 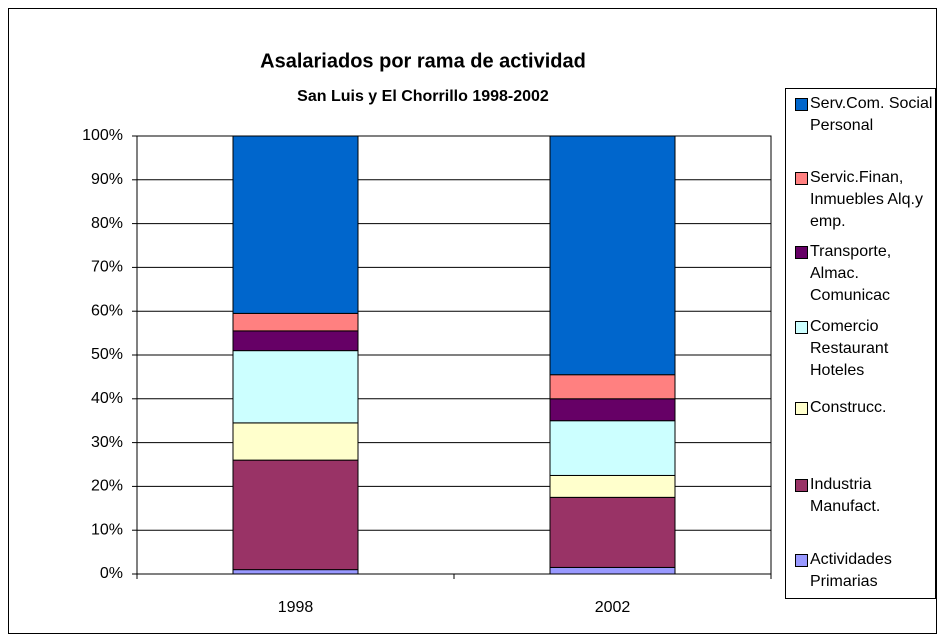 What do you see at coordinates (848, 407) in the screenshot?
I see `legend-label: Construcc.` at bounding box center [848, 407].